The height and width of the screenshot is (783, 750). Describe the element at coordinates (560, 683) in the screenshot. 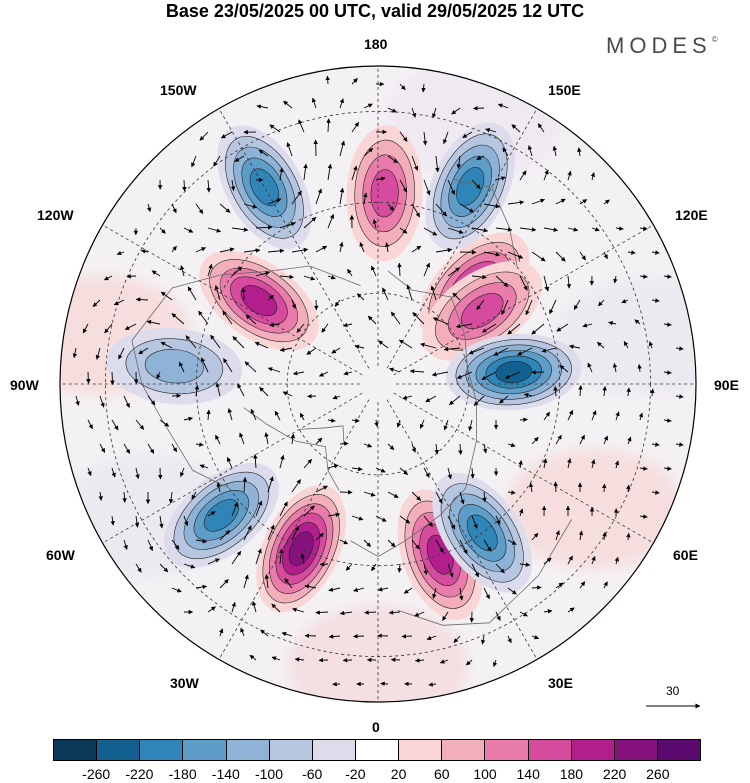

I see `lon-label-30e: 30E` at that location.